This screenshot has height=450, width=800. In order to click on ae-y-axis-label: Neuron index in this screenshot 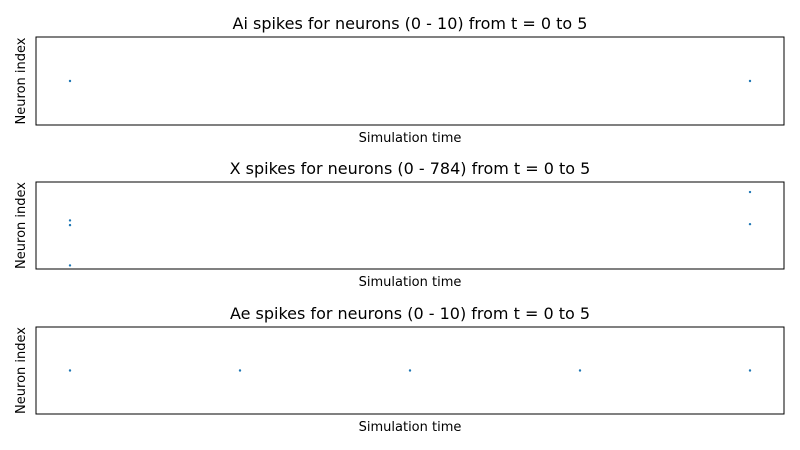, I will do `click(21, 370)`.